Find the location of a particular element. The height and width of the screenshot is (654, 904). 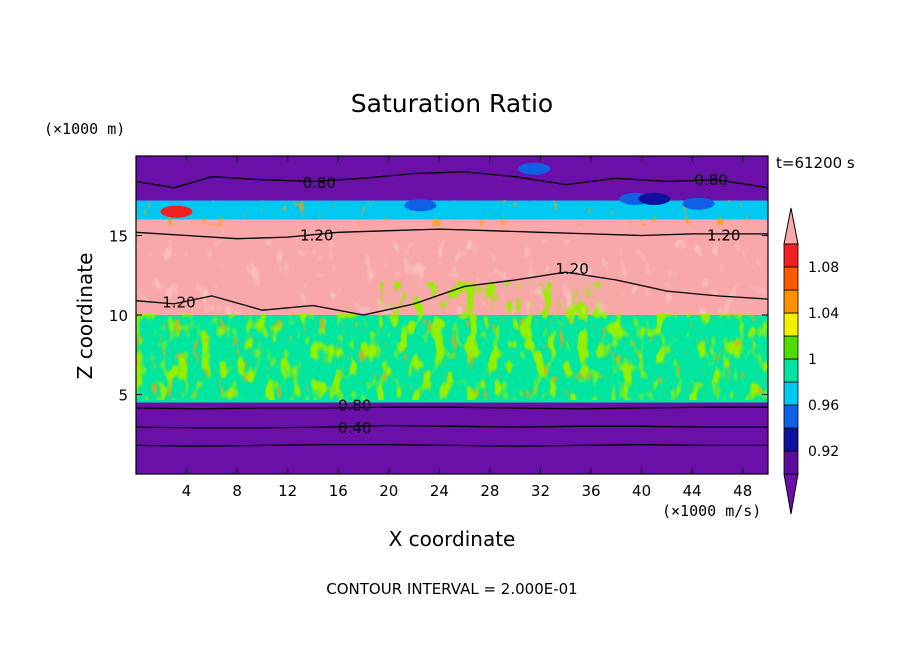

x-tick-label-2: 12 is located at coordinates (287, 491).